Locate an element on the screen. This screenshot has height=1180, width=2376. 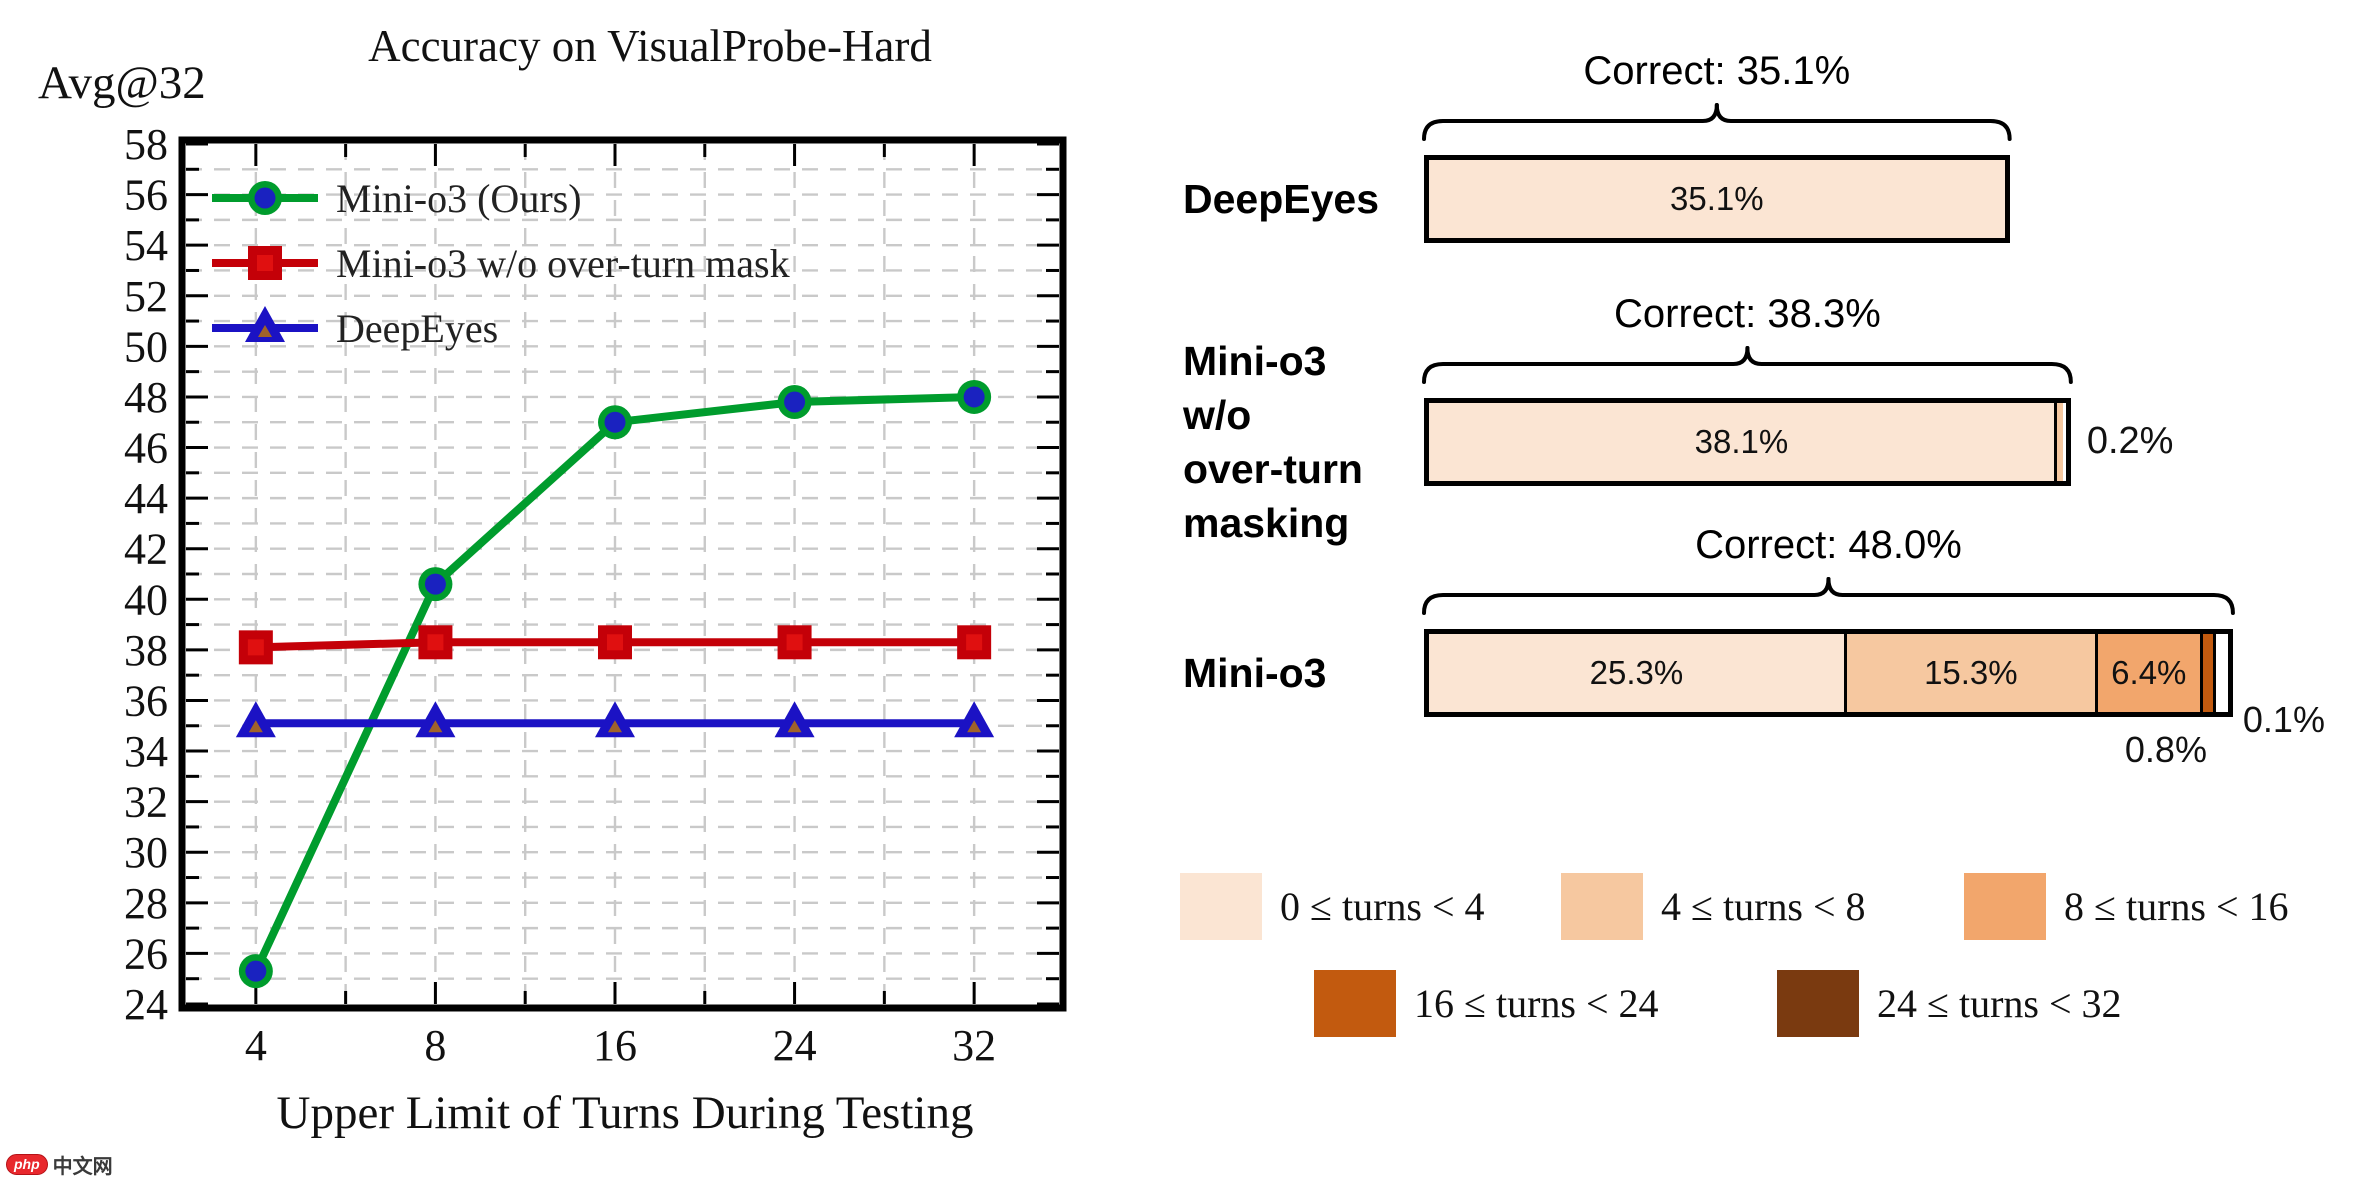
bar-row-label: Mini-o3 w/o over-turn masking is located at coordinates (1273, 442).